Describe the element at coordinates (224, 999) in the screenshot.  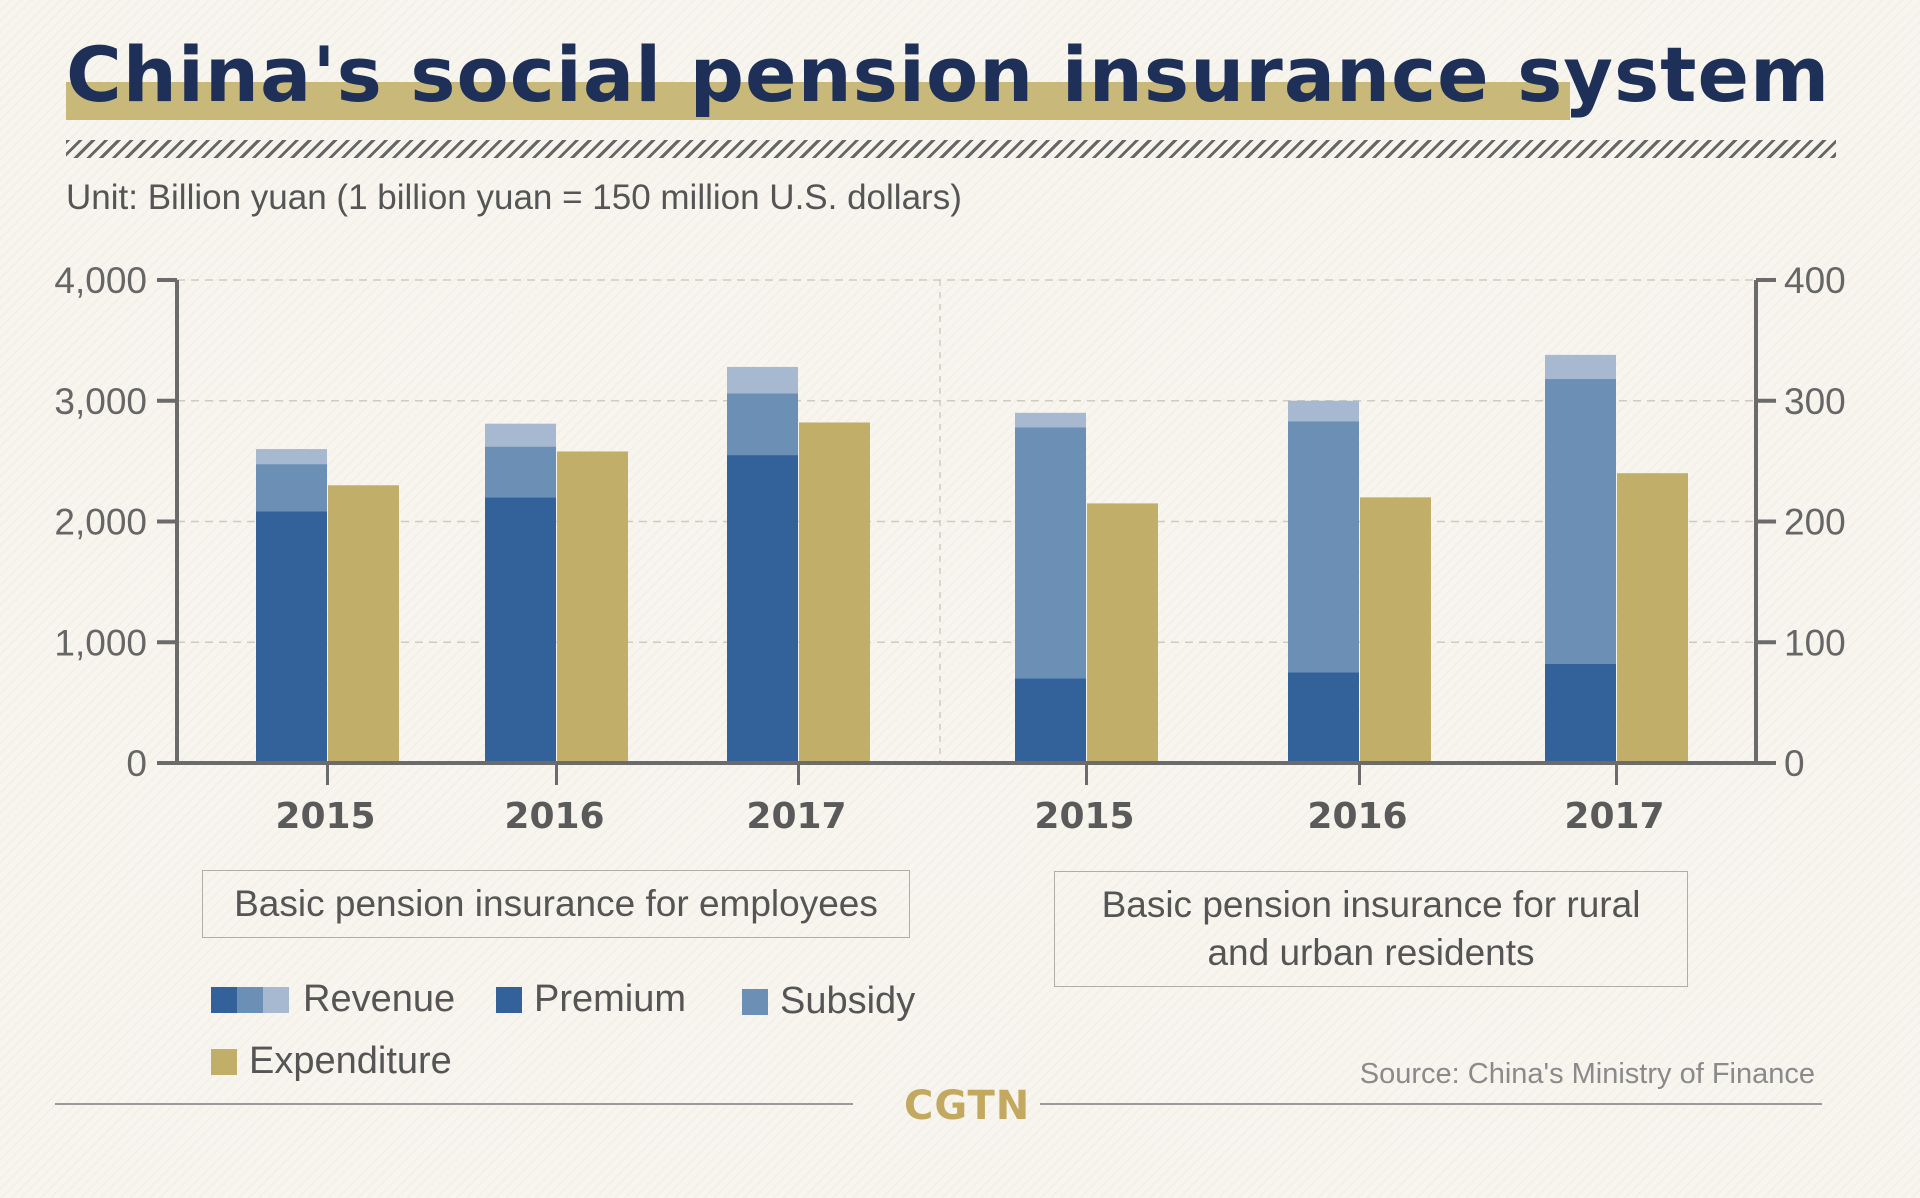
I see `revenue-swatch-premium` at that location.